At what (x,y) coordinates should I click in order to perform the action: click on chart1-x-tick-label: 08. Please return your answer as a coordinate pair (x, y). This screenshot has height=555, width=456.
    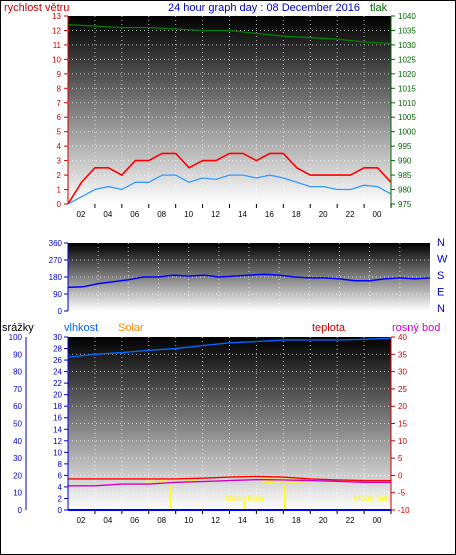
    Looking at the image, I should click on (161, 214).